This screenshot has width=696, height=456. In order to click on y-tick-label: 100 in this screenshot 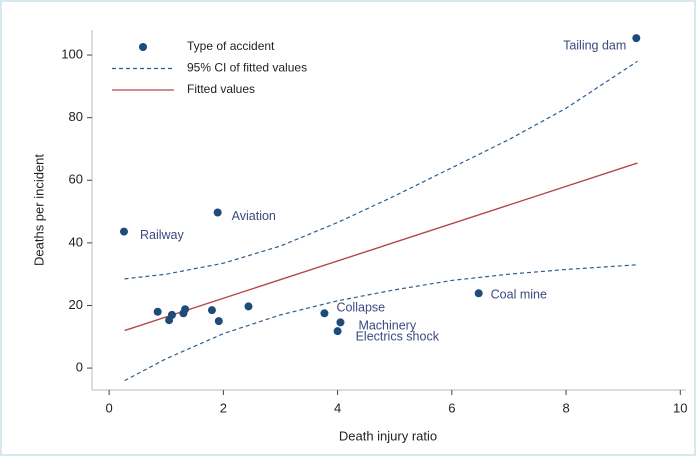, I will do `click(72, 53)`.